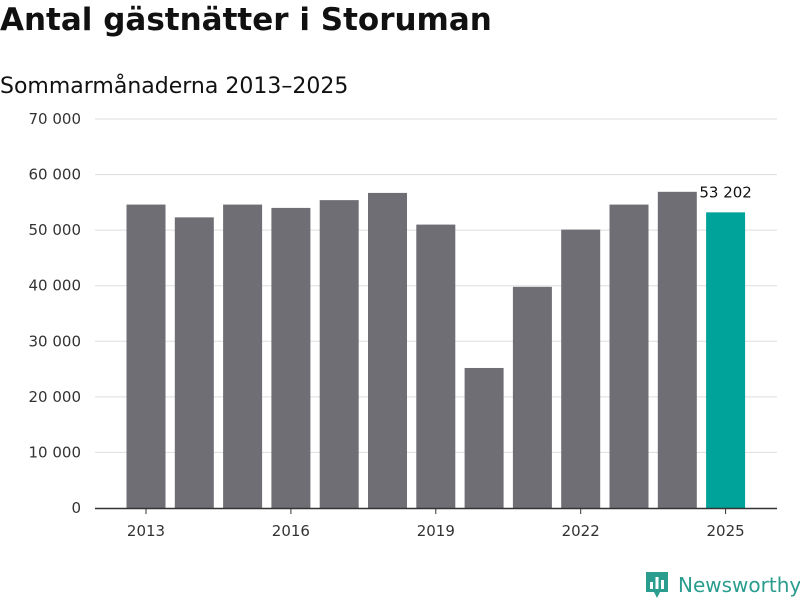 The image size is (800, 600). What do you see at coordinates (55, 397) in the screenshot?
I see `y-tick-label: 20 000` at bounding box center [55, 397].